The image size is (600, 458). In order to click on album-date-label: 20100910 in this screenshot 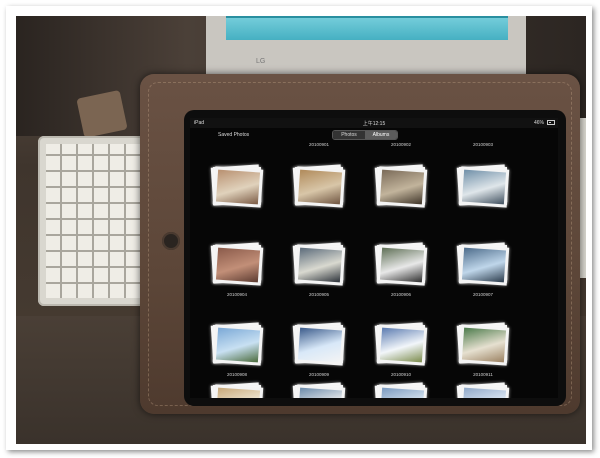, I will do `click(401, 374)`.